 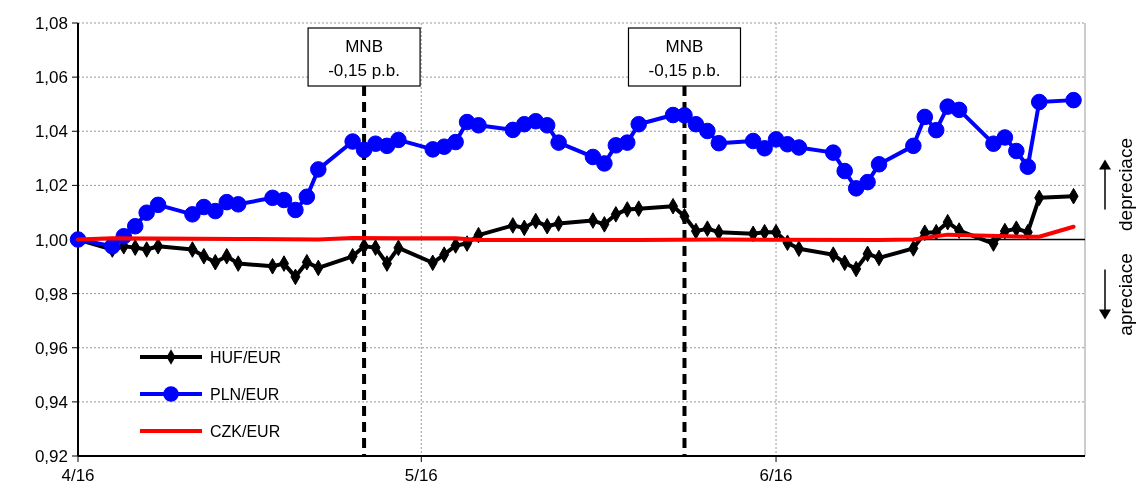 What do you see at coordinates (245, 394) in the screenshot?
I see `legend-label: PLN/EUR` at bounding box center [245, 394].